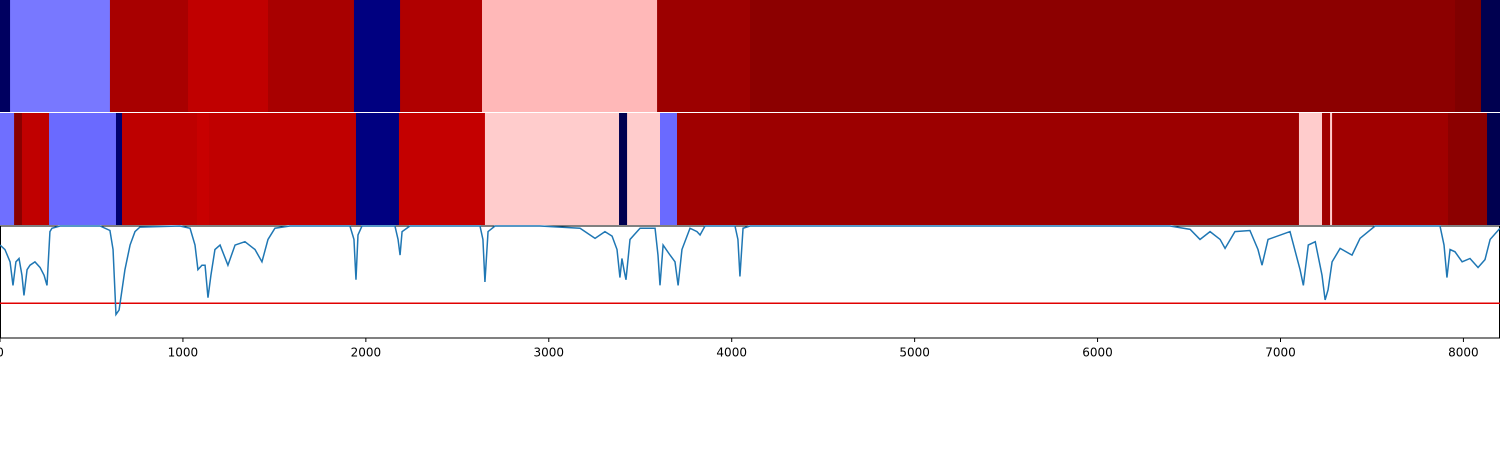 This screenshot has width=1500, height=450. I want to click on x-tick-label: 2000, so click(366, 353).